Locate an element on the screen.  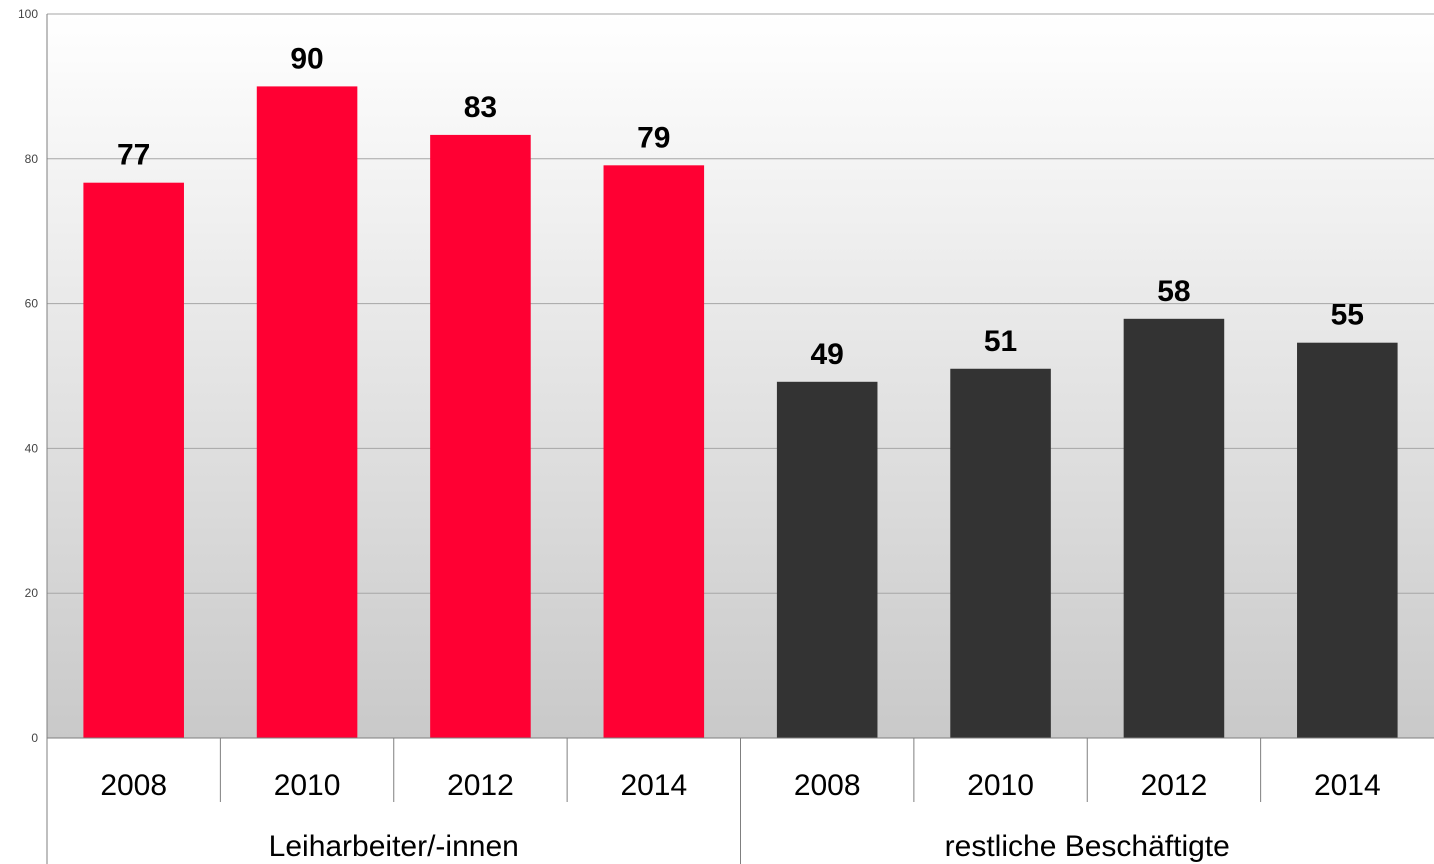
bar-value-label: 77 is located at coordinates (133, 155).